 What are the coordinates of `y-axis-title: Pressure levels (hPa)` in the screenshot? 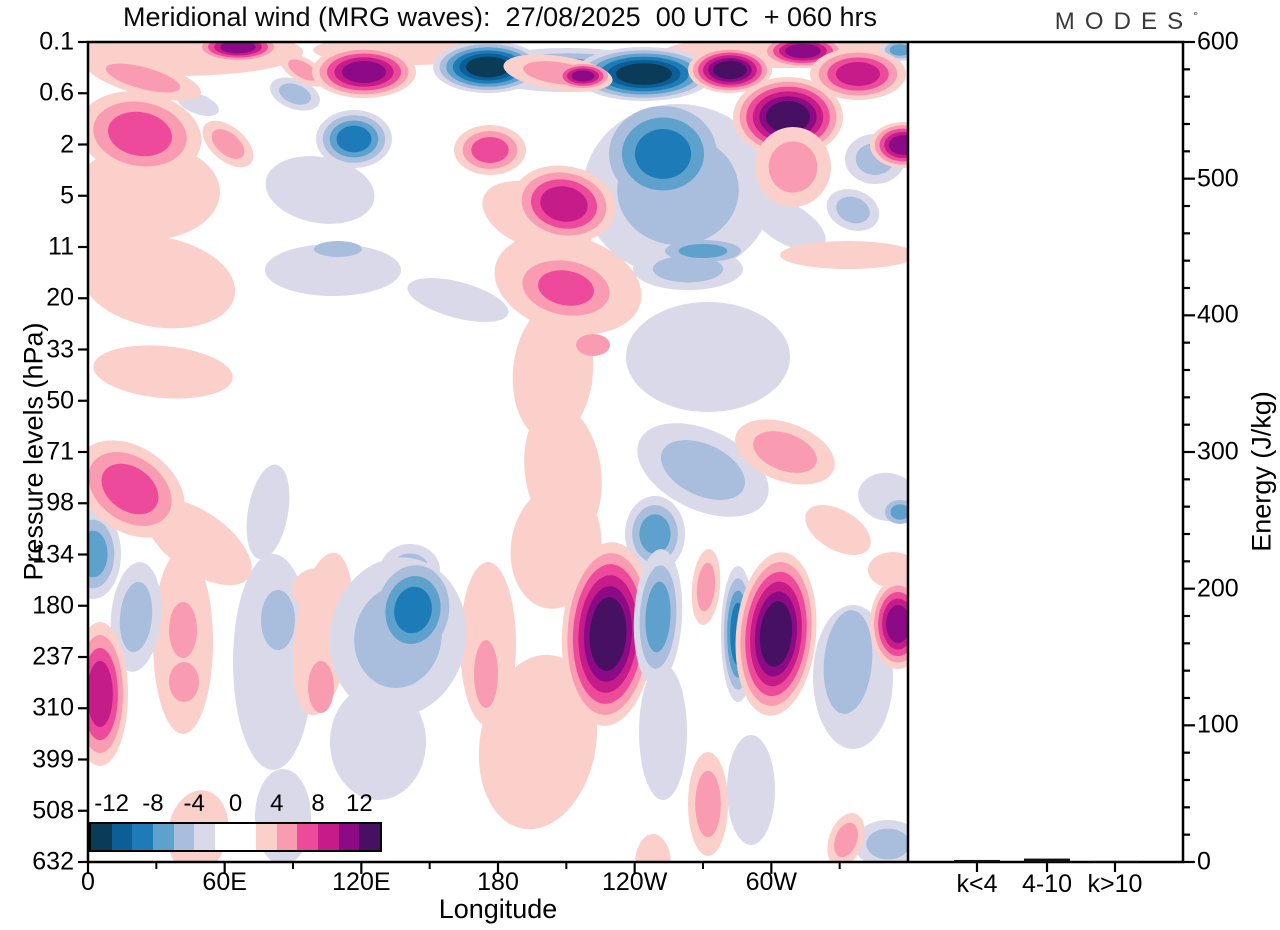 It's located at (33, 451).